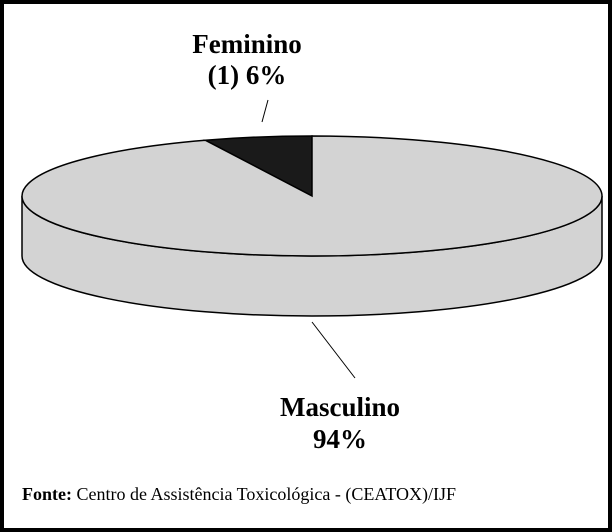 The width and height of the screenshot is (612, 532). I want to click on category-label: Masculino, so click(340, 407).